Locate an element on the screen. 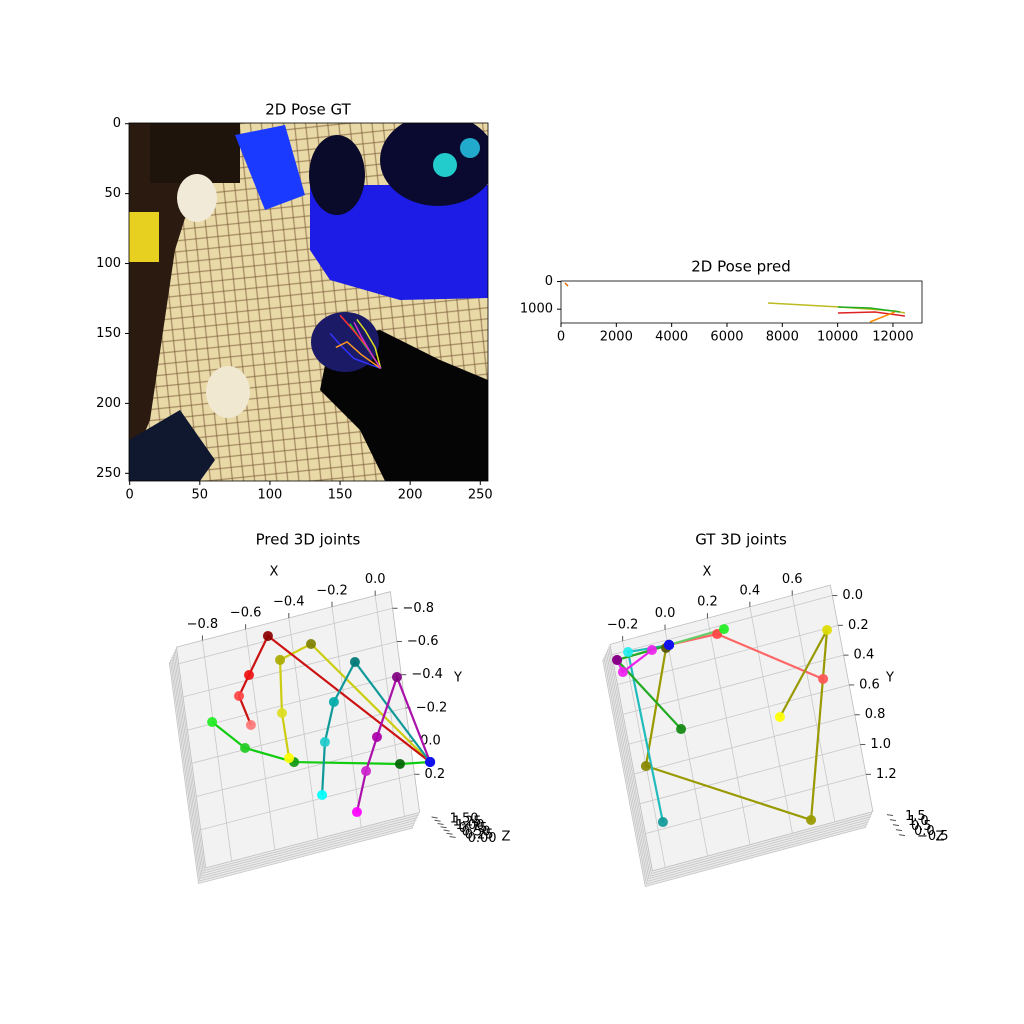 This screenshot has height=1024, width=1024. y-tick-label: 50 is located at coordinates (112, 193).